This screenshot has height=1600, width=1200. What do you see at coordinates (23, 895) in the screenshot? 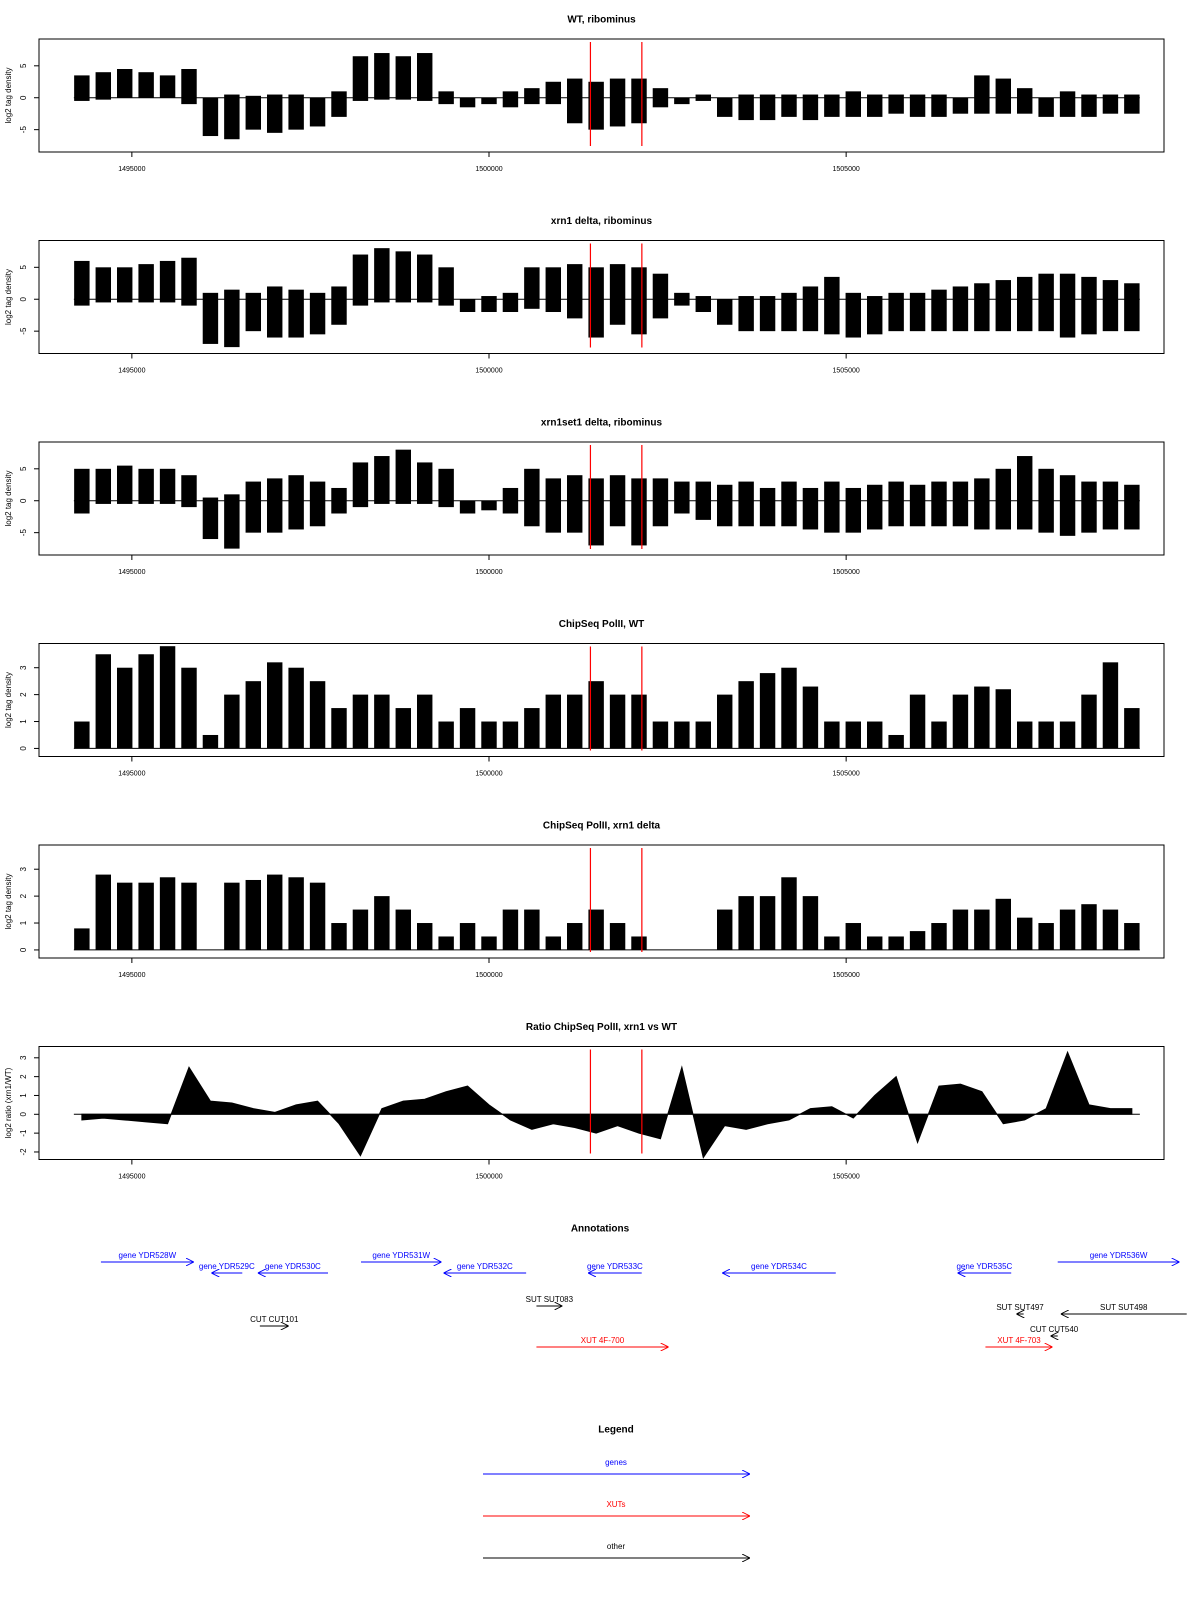
I see `y-tick-label: 2` at bounding box center [23, 895].